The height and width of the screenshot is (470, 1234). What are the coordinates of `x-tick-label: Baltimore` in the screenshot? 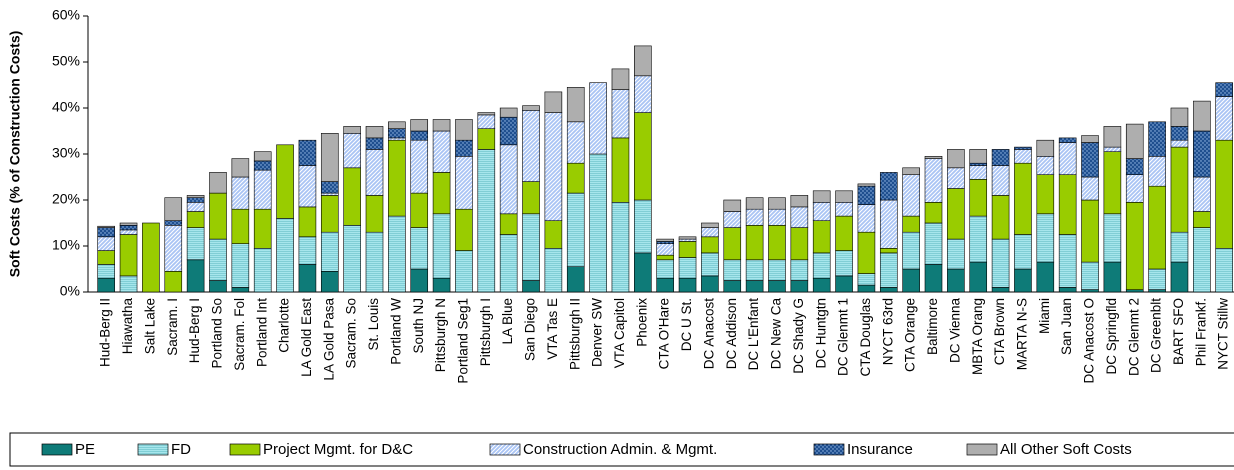 It's located at (932, 326).